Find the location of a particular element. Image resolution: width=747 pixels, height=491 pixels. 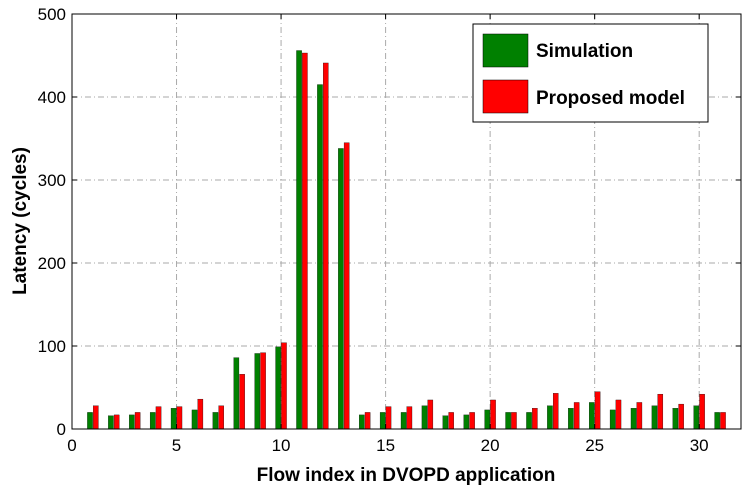

y-tick-label: 400 is located at coordinates (52, 97).